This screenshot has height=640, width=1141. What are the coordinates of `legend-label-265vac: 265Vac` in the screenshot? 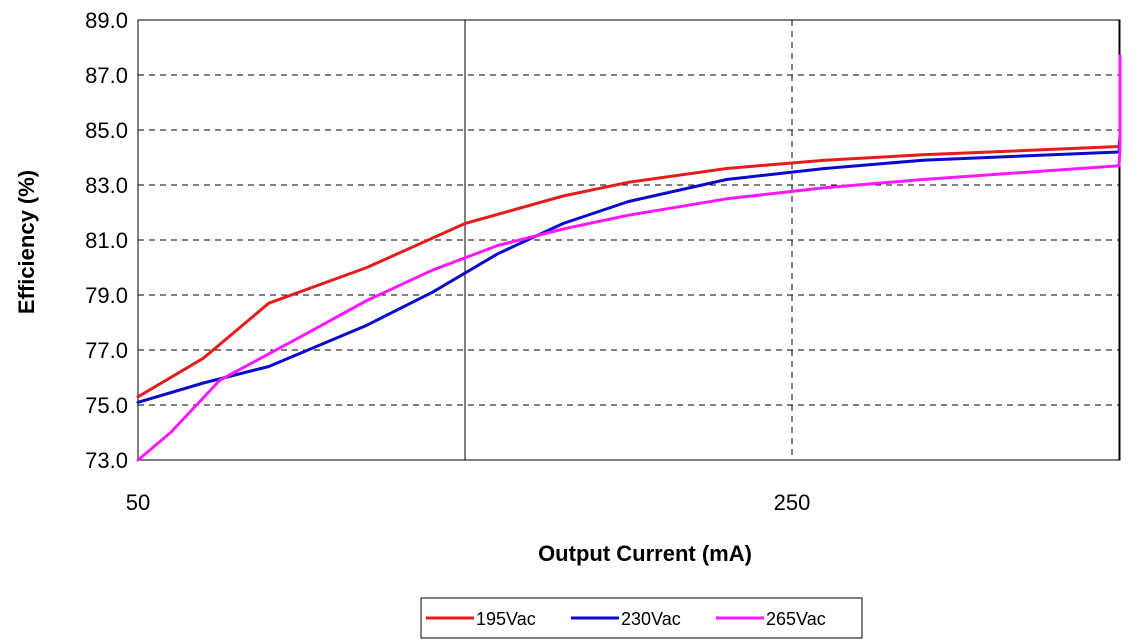 It's located at (796, 619).